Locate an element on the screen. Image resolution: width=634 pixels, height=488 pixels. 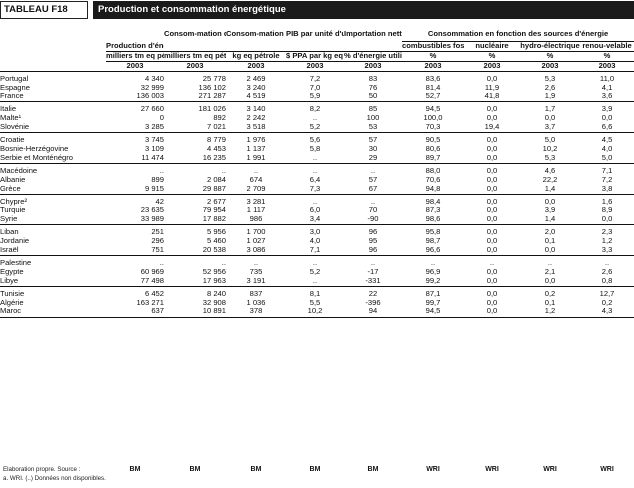
unit-hydro: % is located at coordinates (550, 56).